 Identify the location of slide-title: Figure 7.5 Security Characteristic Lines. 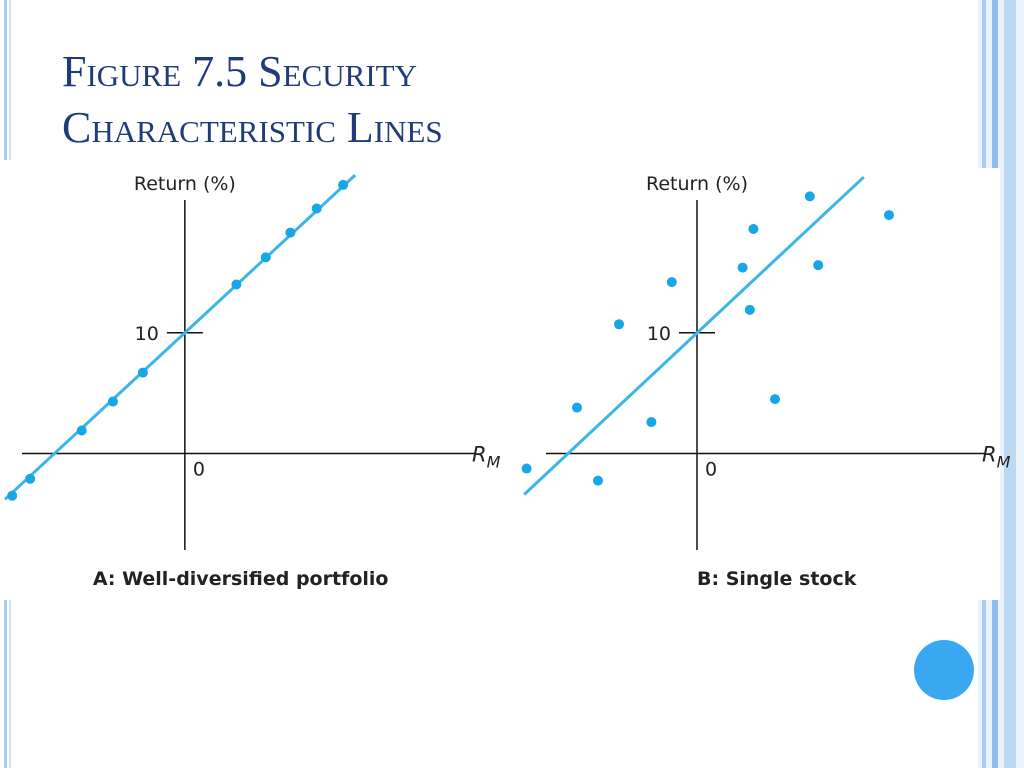
(252, 99).